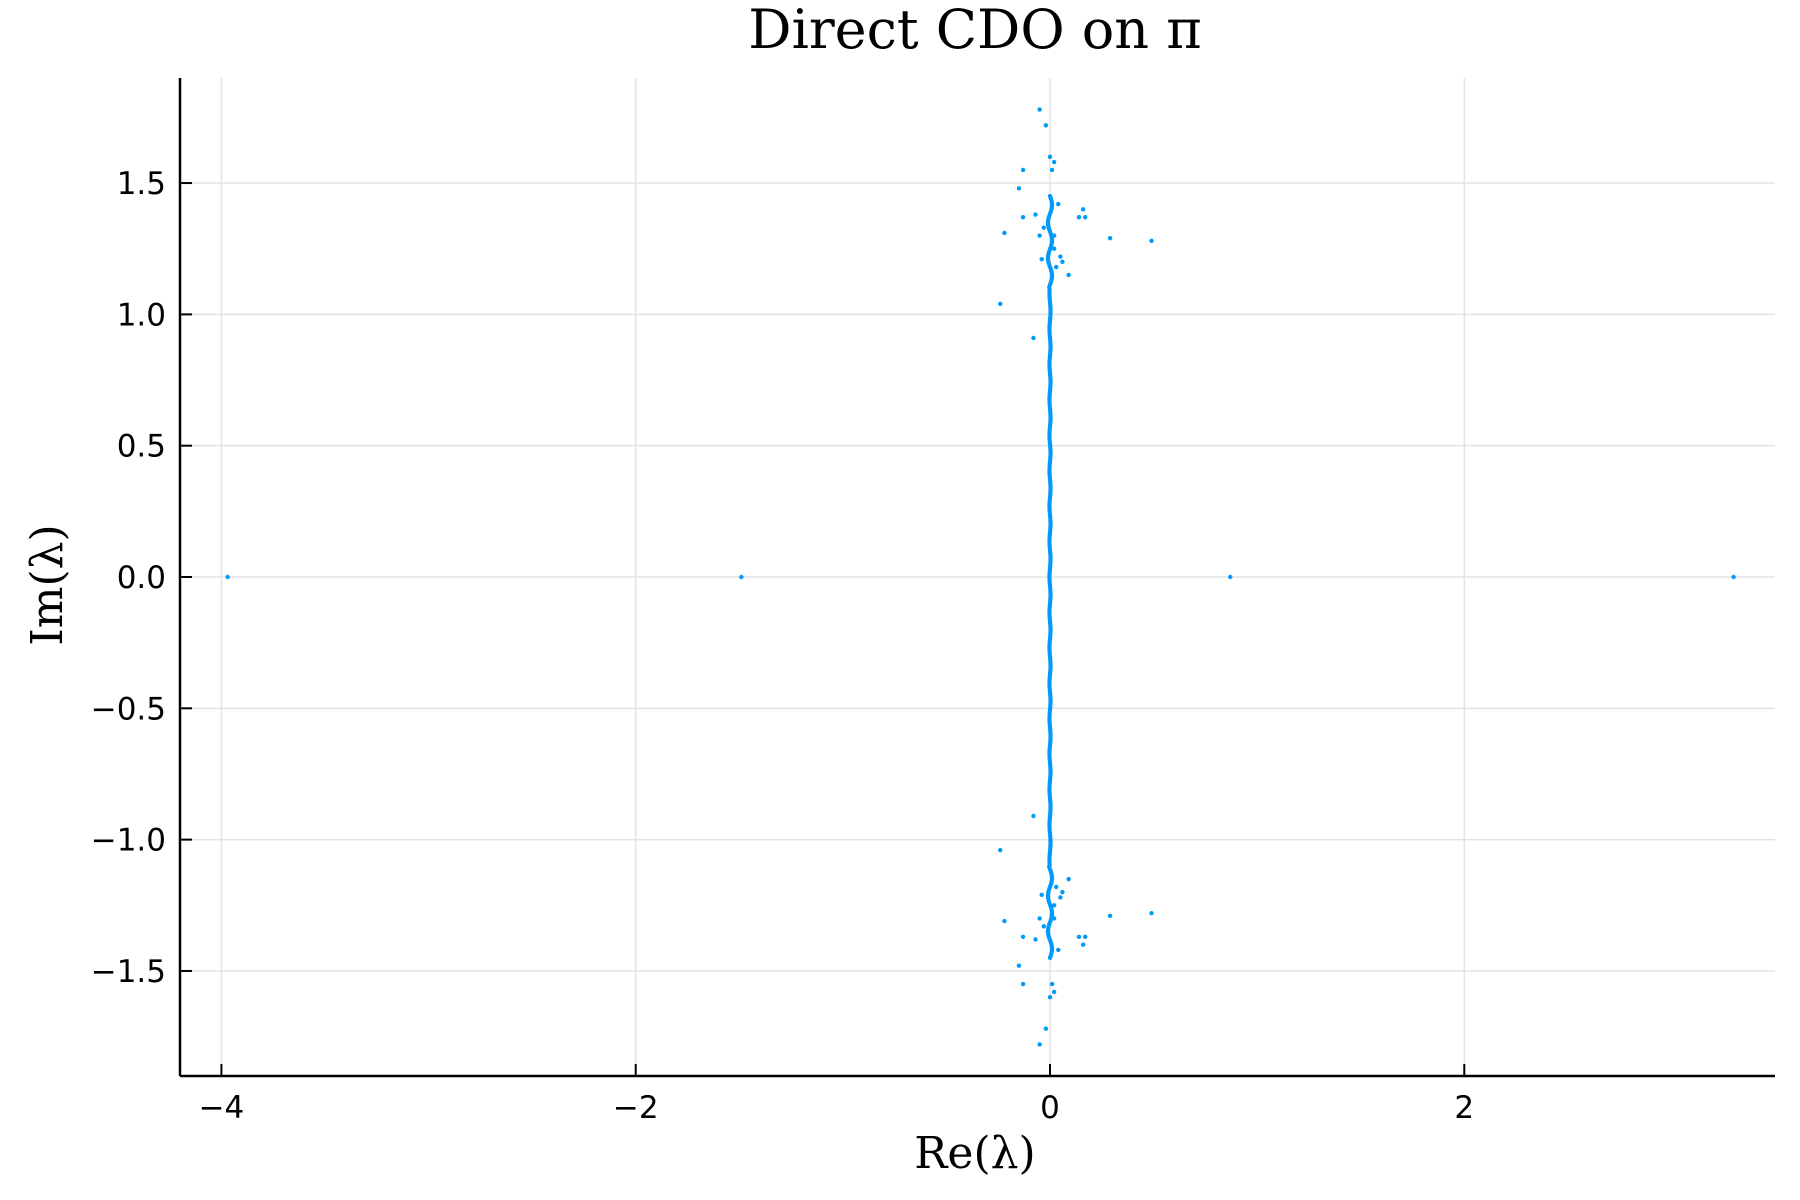 The width and height of the screenshot is (1800, 1200). Describe the element at coordinates (128, 841) in the screenshot. I see `y-tick-label: −1.0` at that location.